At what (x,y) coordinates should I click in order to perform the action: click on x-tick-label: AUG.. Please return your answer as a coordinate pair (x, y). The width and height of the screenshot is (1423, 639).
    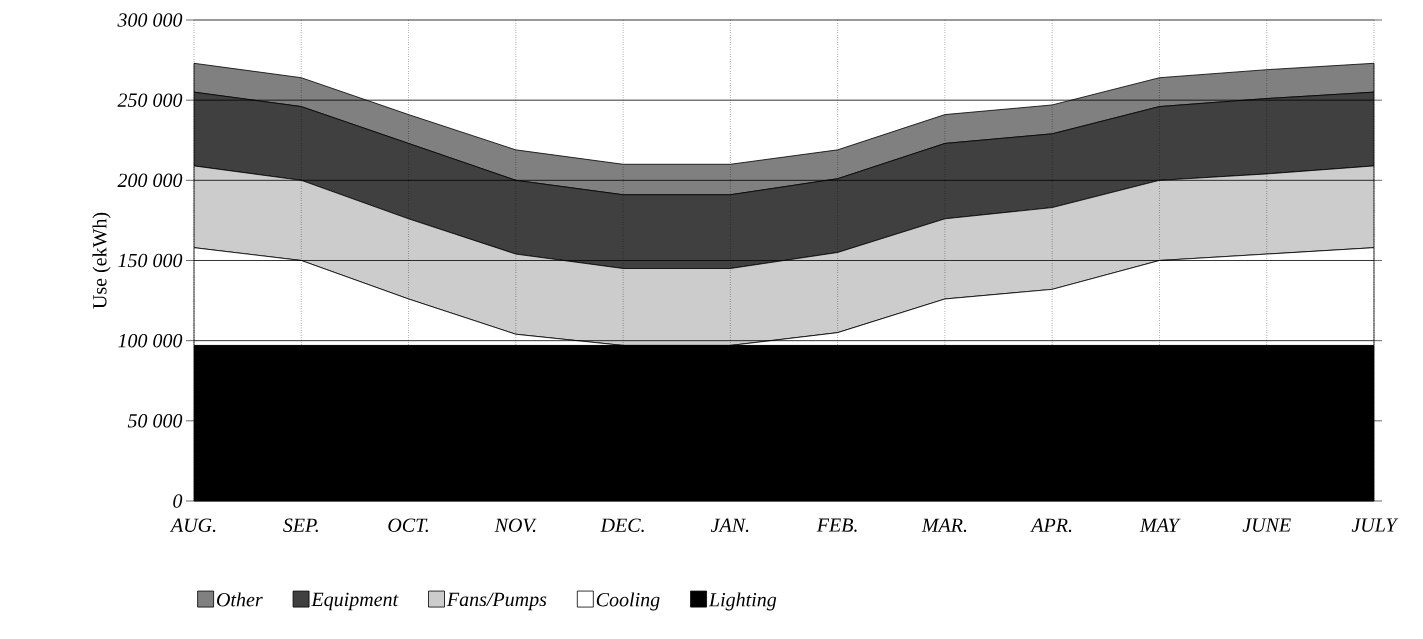
    Looking at the image, I should click on (192, 525).